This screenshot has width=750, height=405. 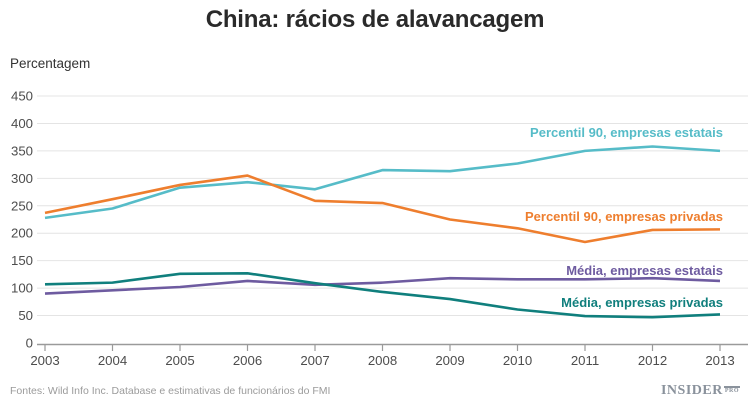 What do you see at coordinates (626, 132) in the screenshot?
I see `series-label-percentil90-empresas-estatais: Percentil 90, empresas estatais` at bounding box center [626, 132].